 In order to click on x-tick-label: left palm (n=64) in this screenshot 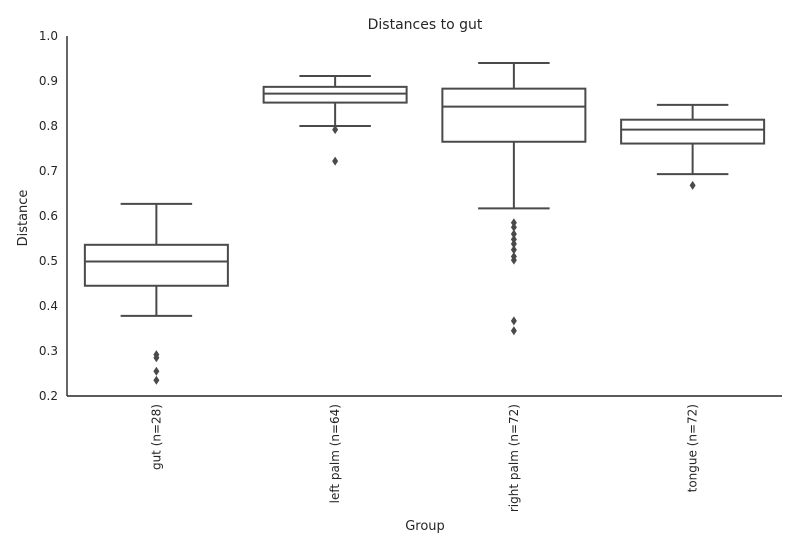, I will do `click(335, 453)`.